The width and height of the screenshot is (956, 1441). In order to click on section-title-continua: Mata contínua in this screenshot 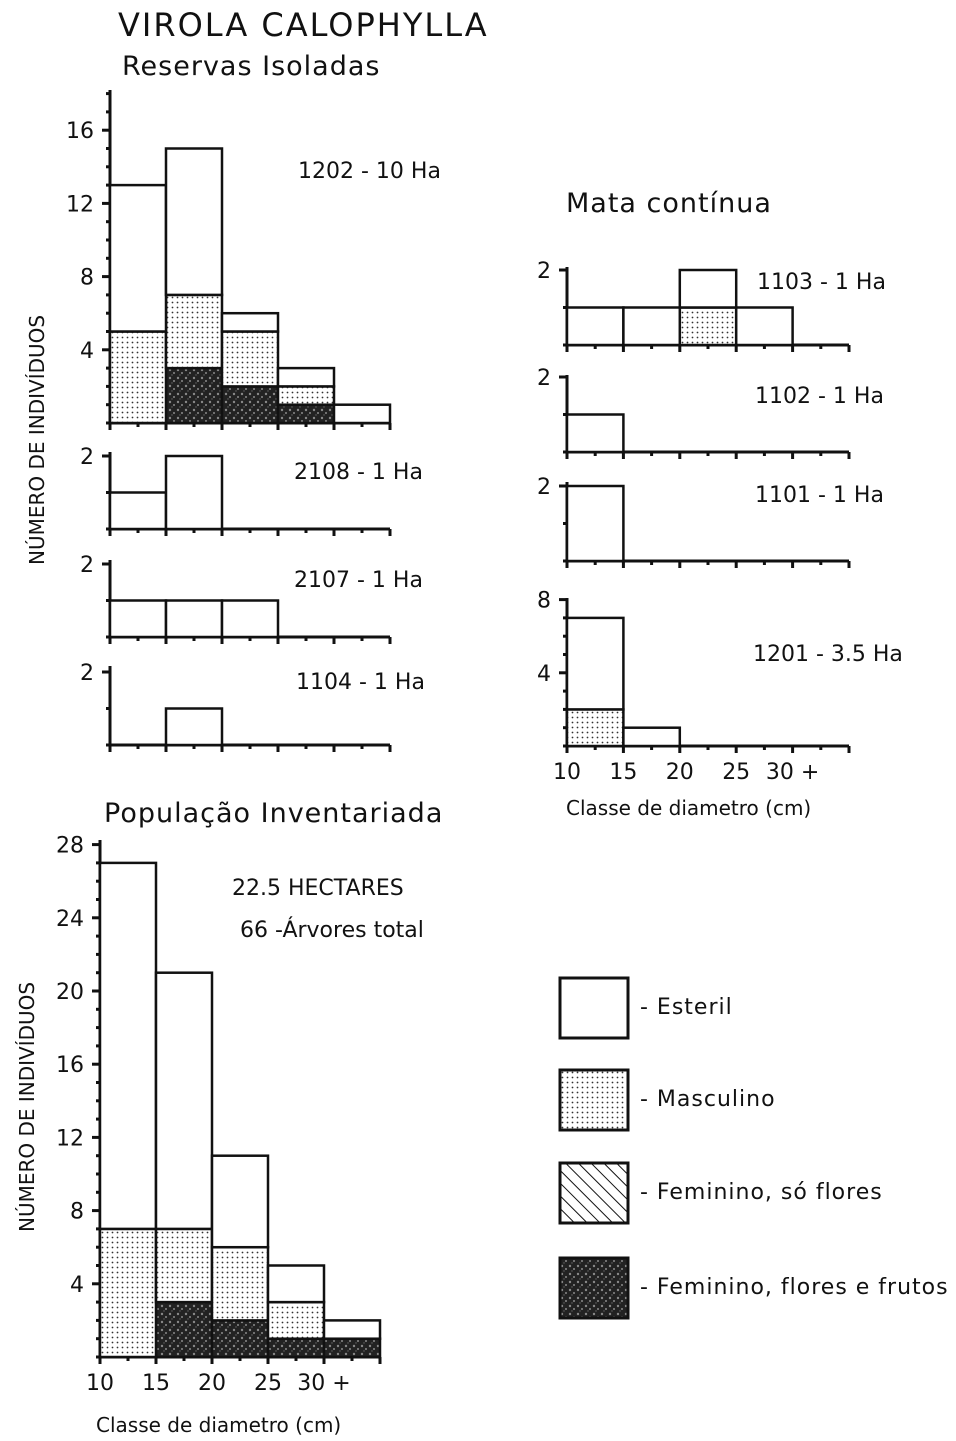, I will do `click(669, 203)`.